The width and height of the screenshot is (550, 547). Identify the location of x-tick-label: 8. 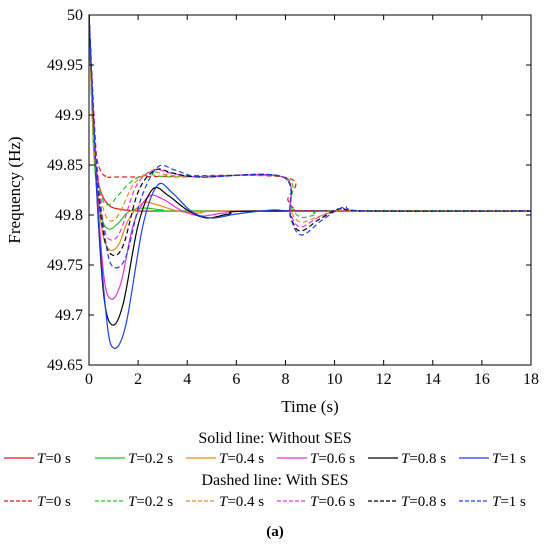
(285, 379).